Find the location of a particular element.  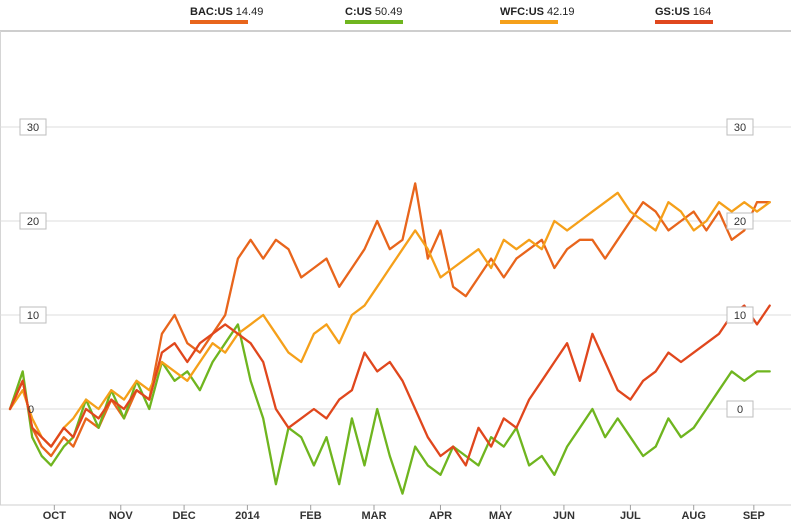

x-tick-label: SEP is located at coordinates (754, 516).